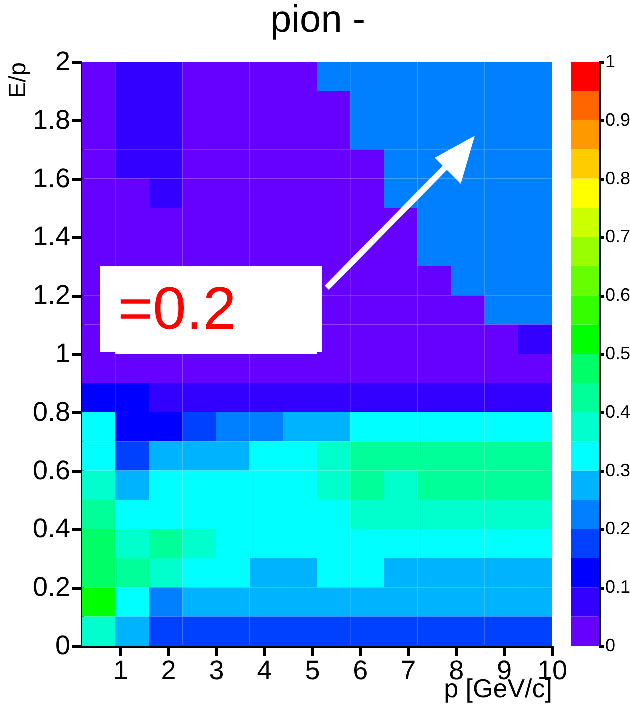  Describe the element at coordinates (168, 671) in the screenshot. I see `x-tick-label: 2` at that location.